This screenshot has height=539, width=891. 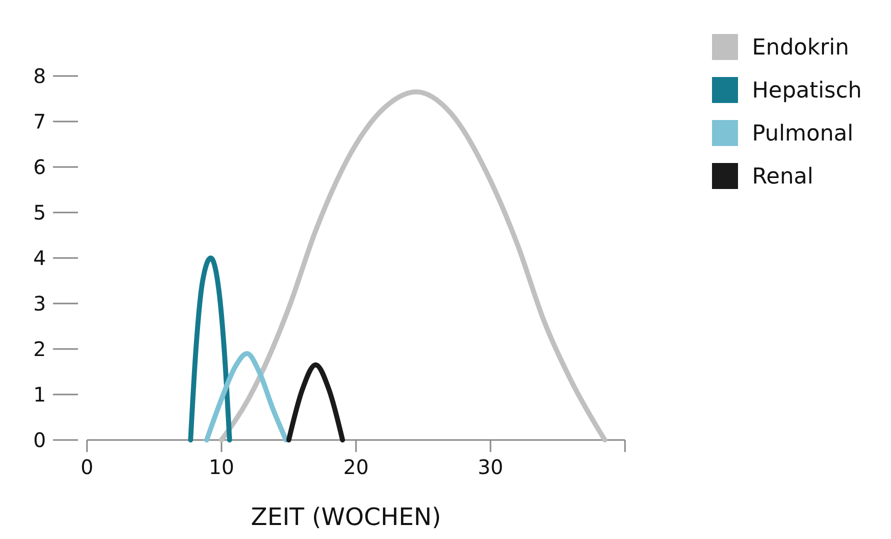 I want to click on legend-label: Pulmonal, so click(x=803, y=134).